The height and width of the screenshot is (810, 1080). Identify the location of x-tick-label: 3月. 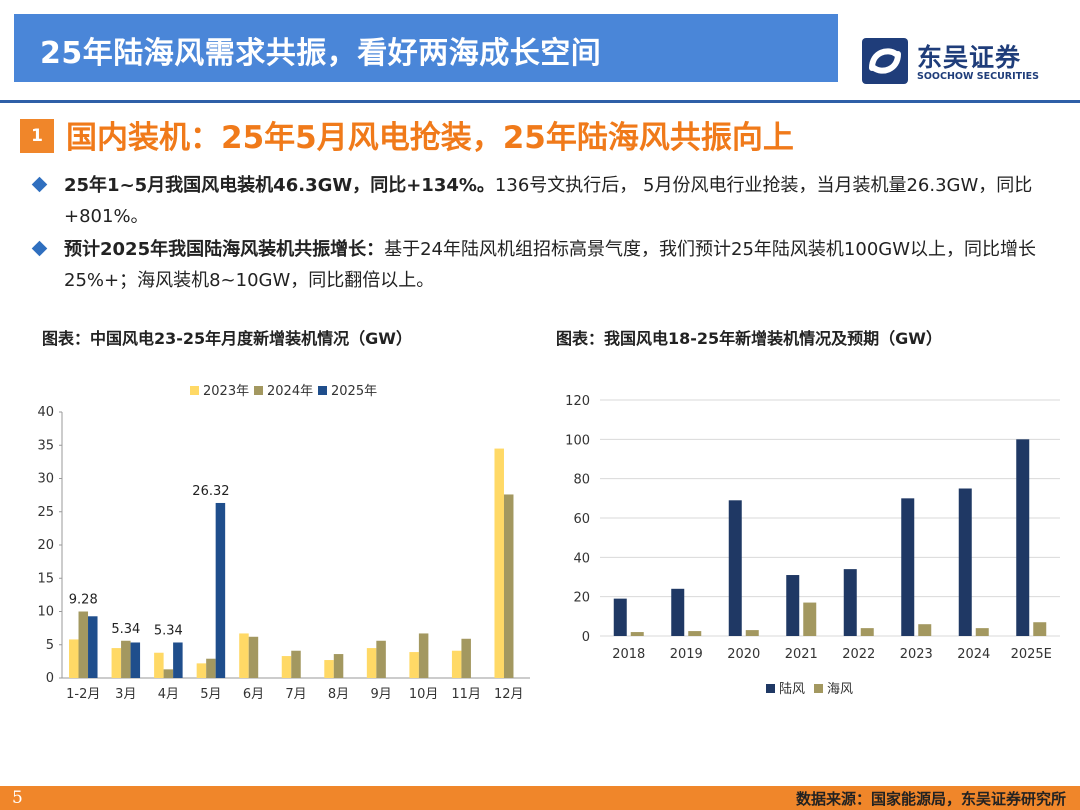
(125, 694).